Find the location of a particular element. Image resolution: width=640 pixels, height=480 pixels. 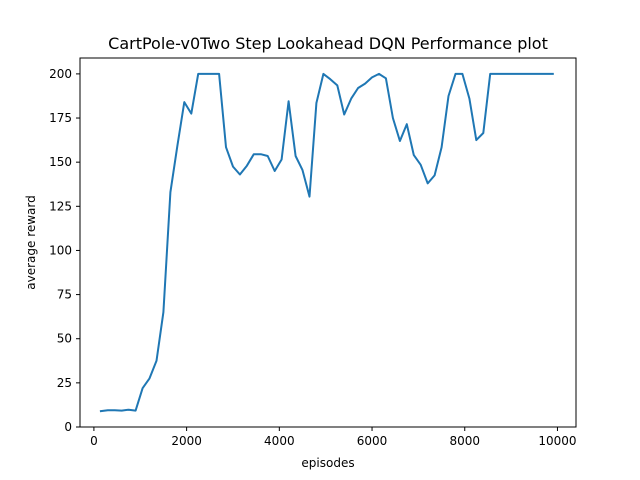

y-tick-label: 200 is located at coordinates (60, 74).